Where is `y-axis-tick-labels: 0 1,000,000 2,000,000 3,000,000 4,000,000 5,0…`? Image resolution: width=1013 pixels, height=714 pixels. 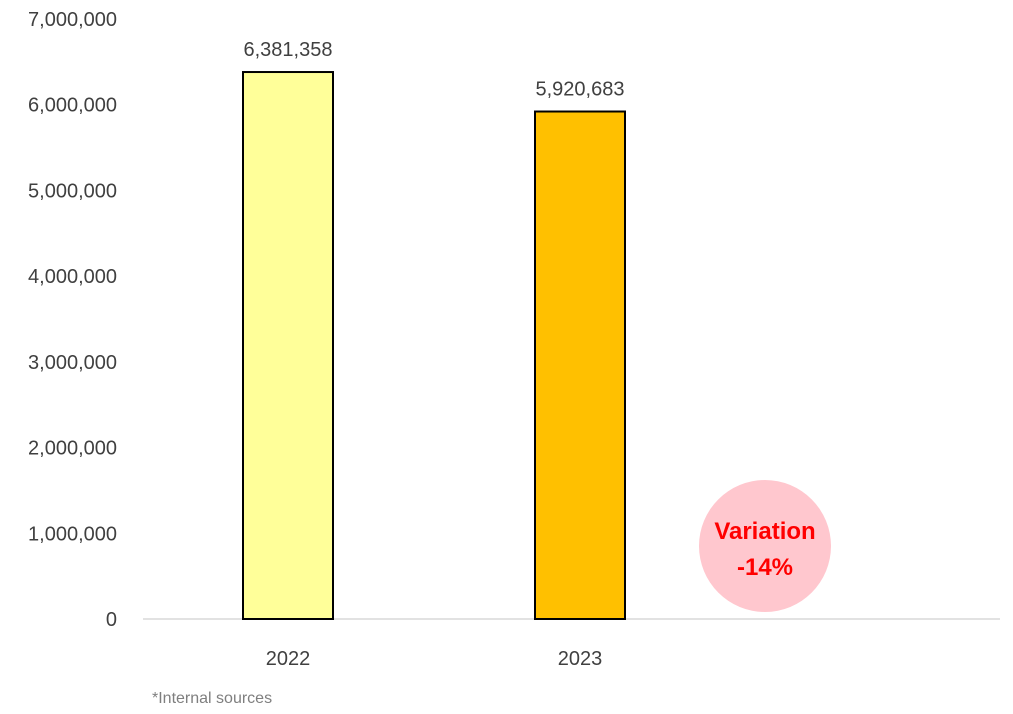 y-axis-tick-labels: 0 1,000,000 2,000,000 3,000,000 4,000,000 5,0… is located at coordinates (72, 320).